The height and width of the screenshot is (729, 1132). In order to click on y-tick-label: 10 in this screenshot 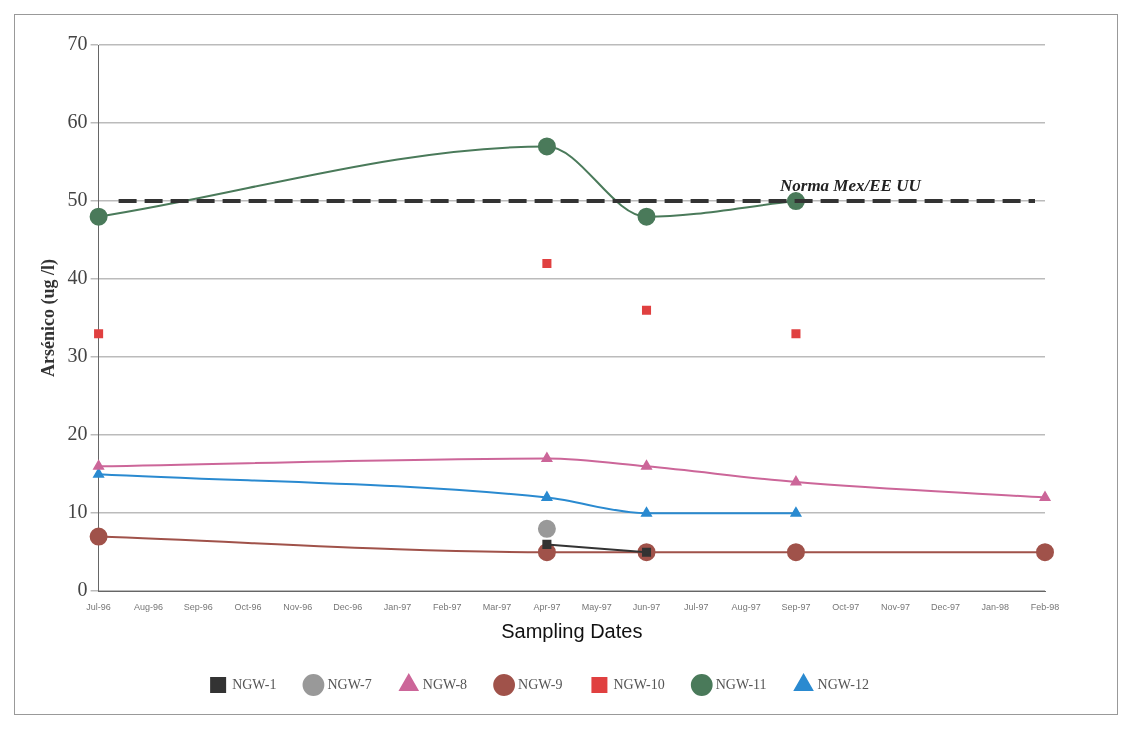, I will do `click(77, 511)`.